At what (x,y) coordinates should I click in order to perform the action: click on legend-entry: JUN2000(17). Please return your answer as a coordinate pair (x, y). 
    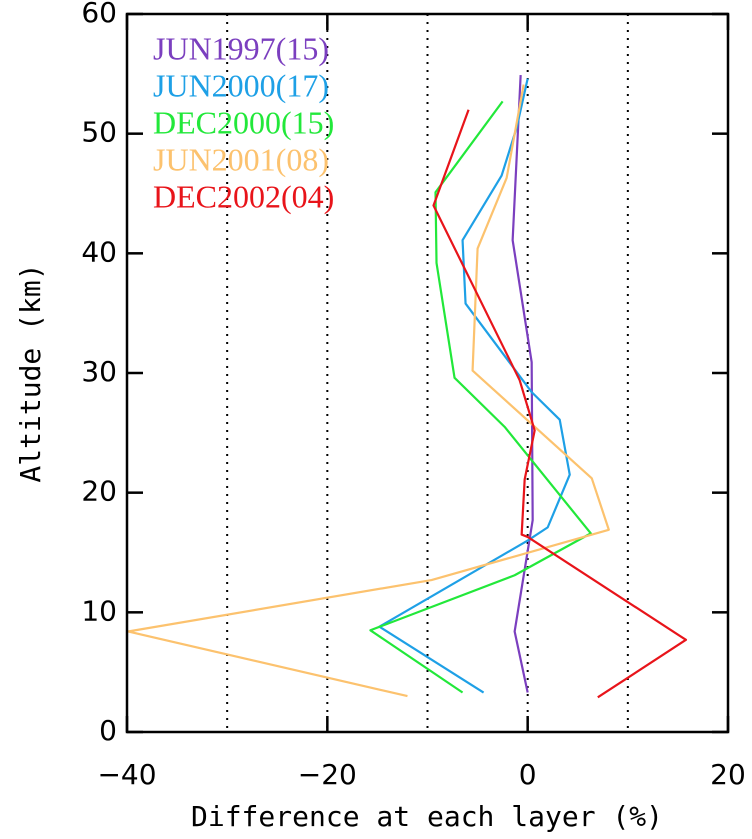
    Looking at the image, I should click on (241, 85).